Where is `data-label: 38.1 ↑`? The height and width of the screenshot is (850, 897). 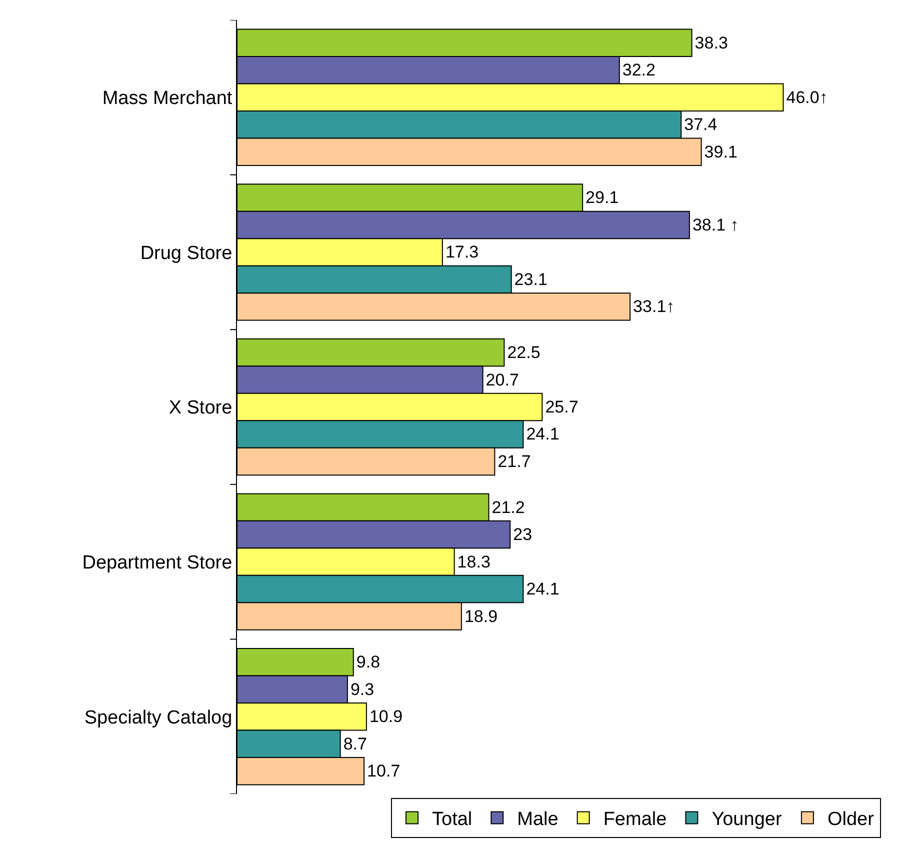 data-label: 38.1 ↑ is located at coordinates (715, 224).